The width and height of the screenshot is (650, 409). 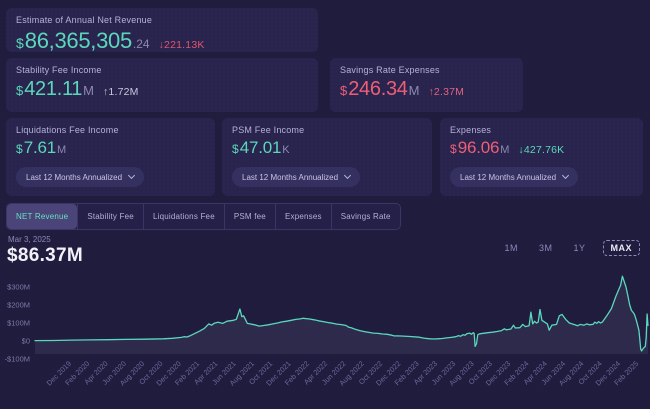 I want to click on annual-net-revenue-decimals: .24, so click(x=141, y=44).